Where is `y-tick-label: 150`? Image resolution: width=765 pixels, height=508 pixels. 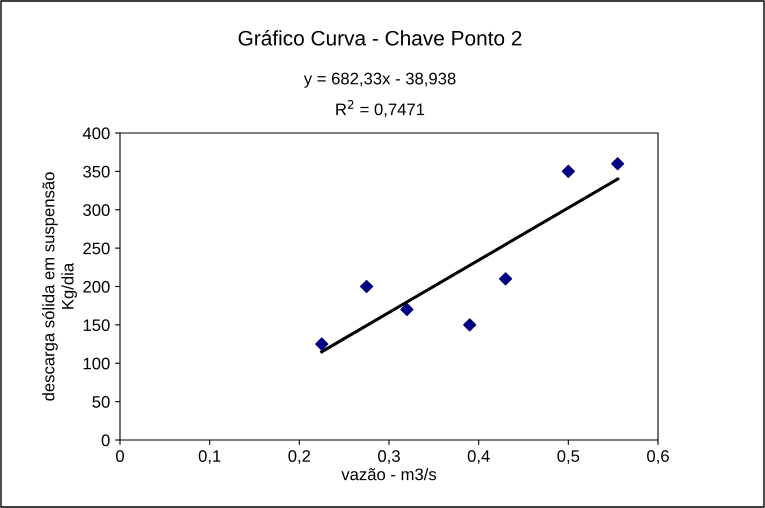 y-tick-label: 150 is located at coordinates (97, 325).